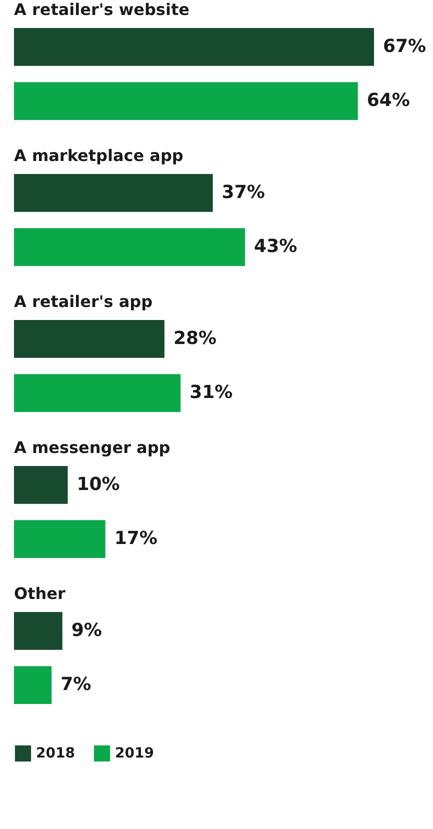 Image resolution: width=433 pixels, height=829 pixels. I want to click on data-label: 9%, so click(86, 630).